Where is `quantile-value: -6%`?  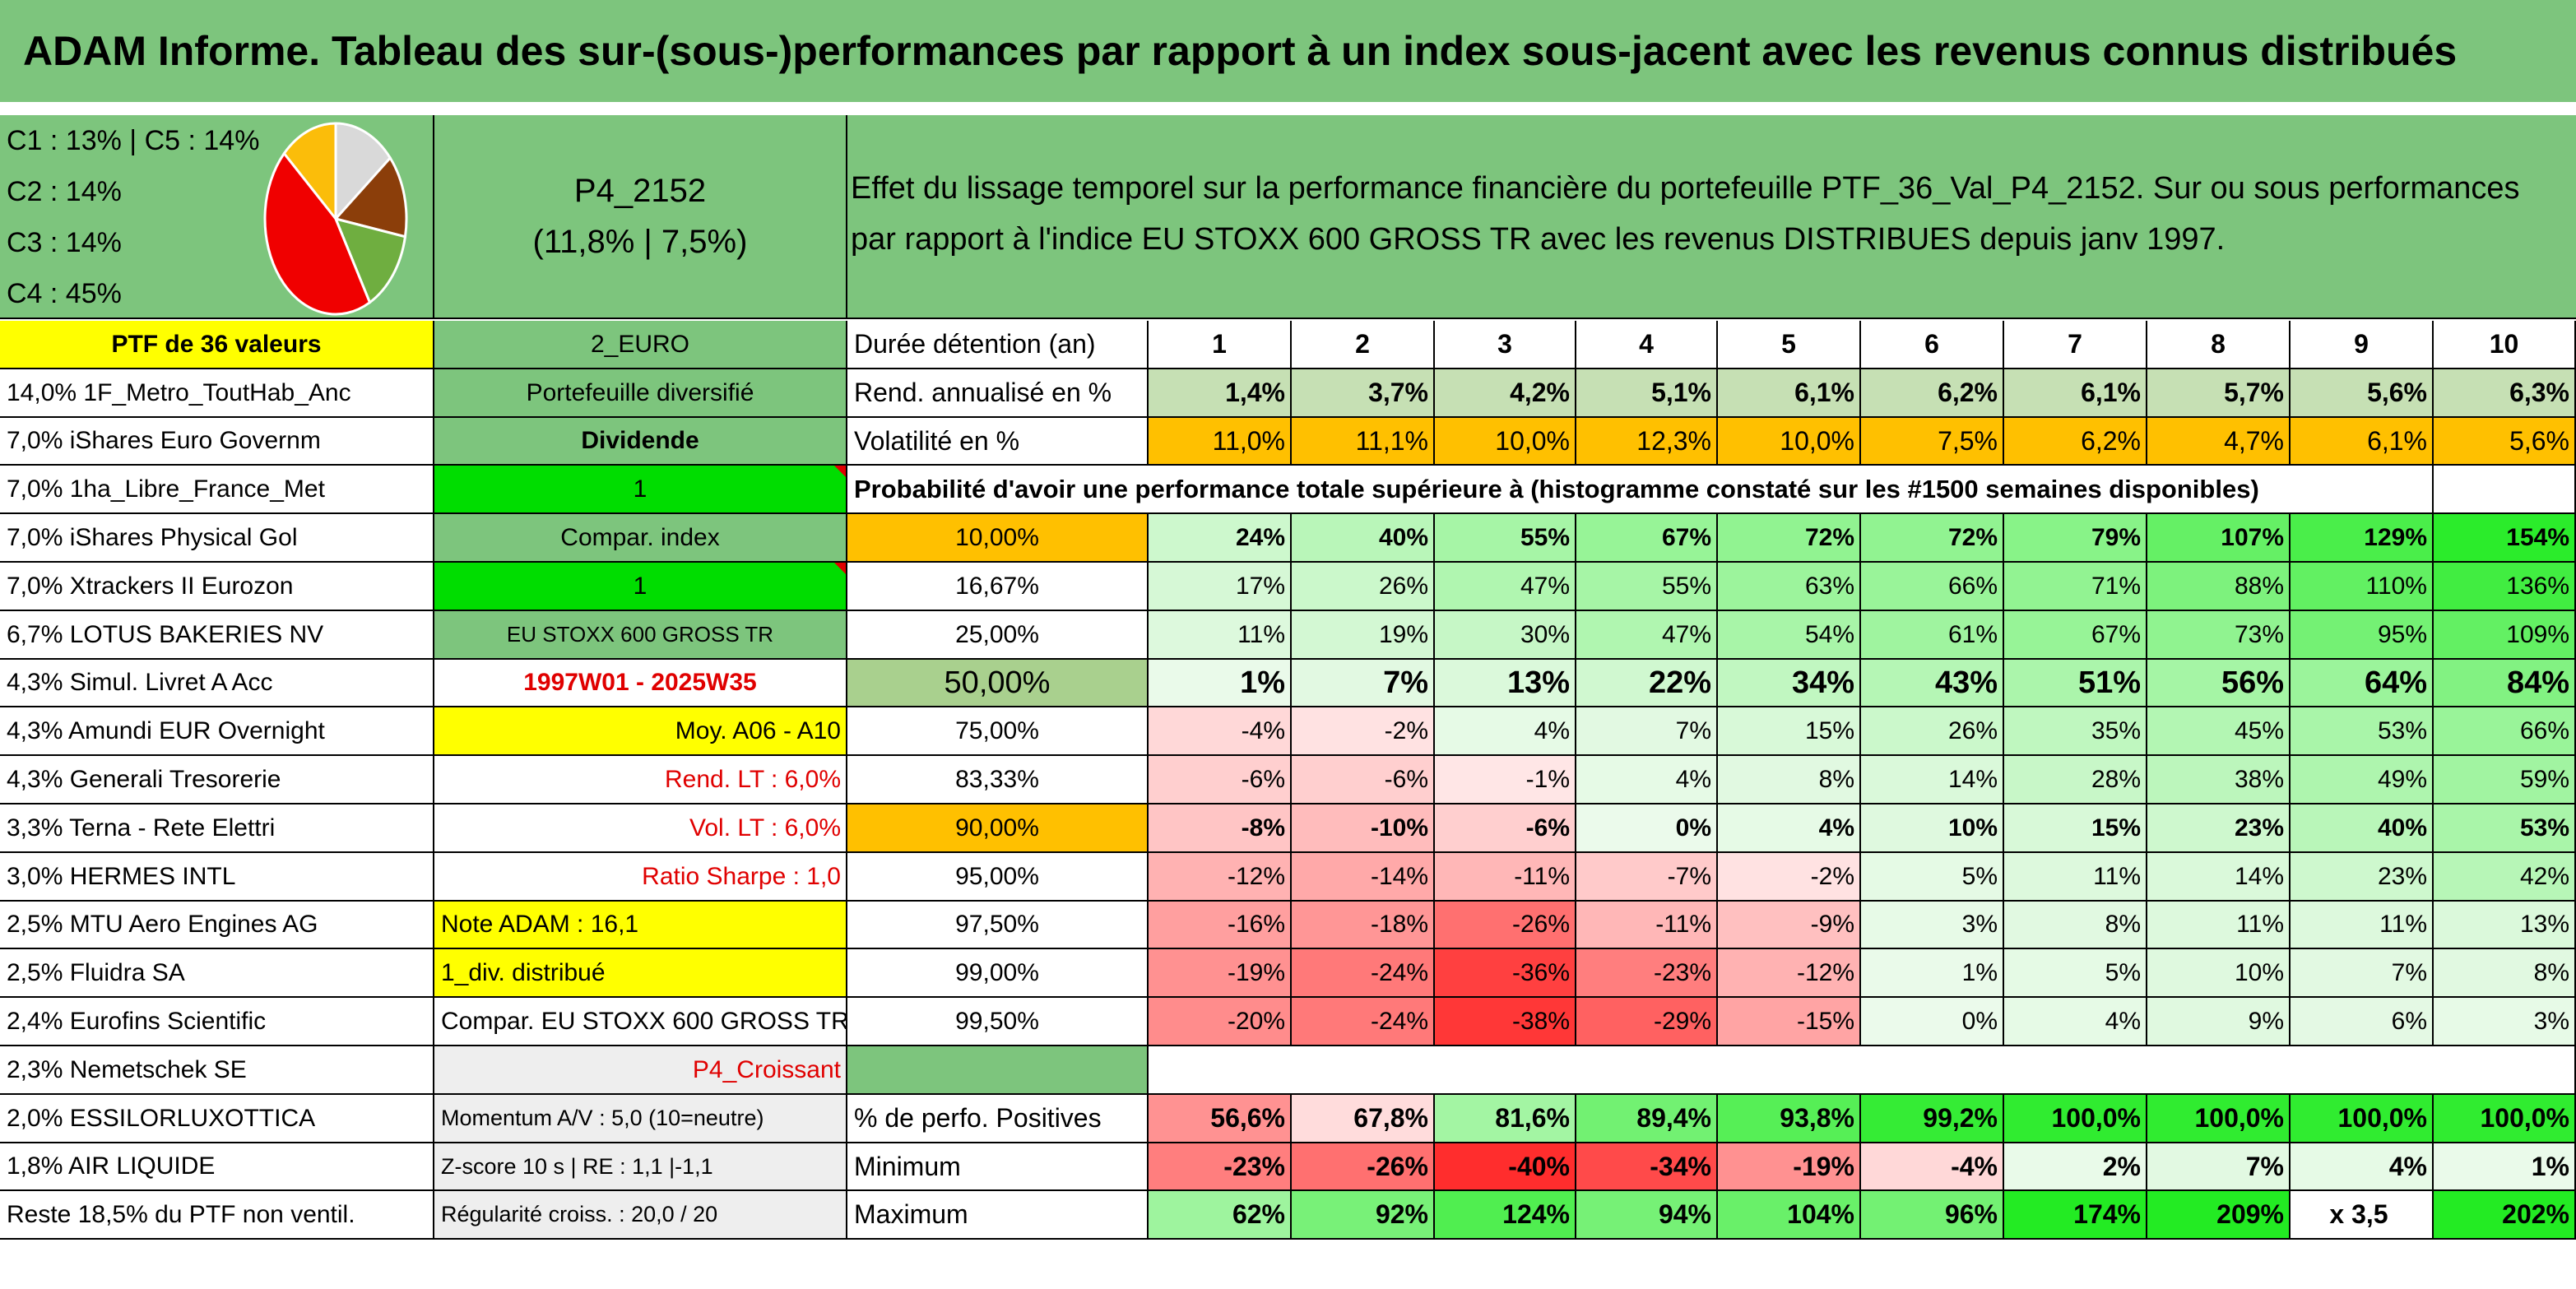
quantile-value: -6% is located at coordinates (1506, 828).